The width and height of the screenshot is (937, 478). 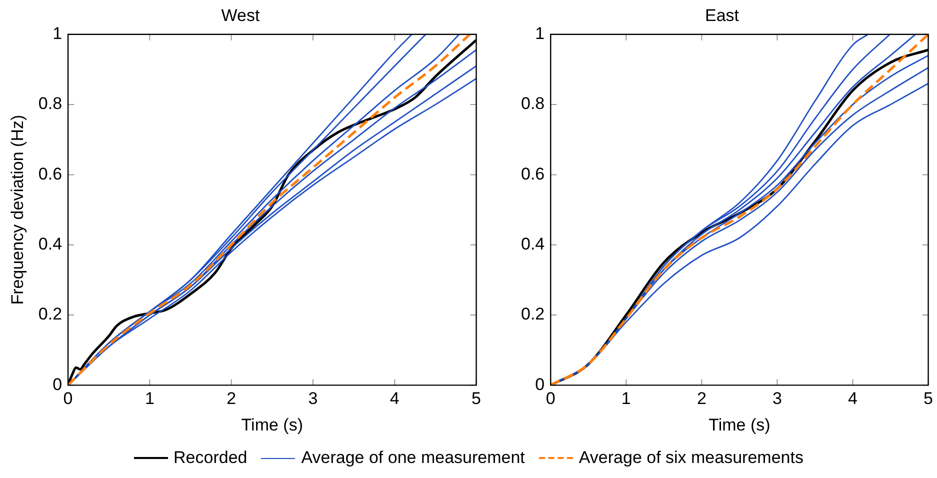 I want to click on y-axis-title: Frequency deviation (Hz), so click(x=17, y=209).